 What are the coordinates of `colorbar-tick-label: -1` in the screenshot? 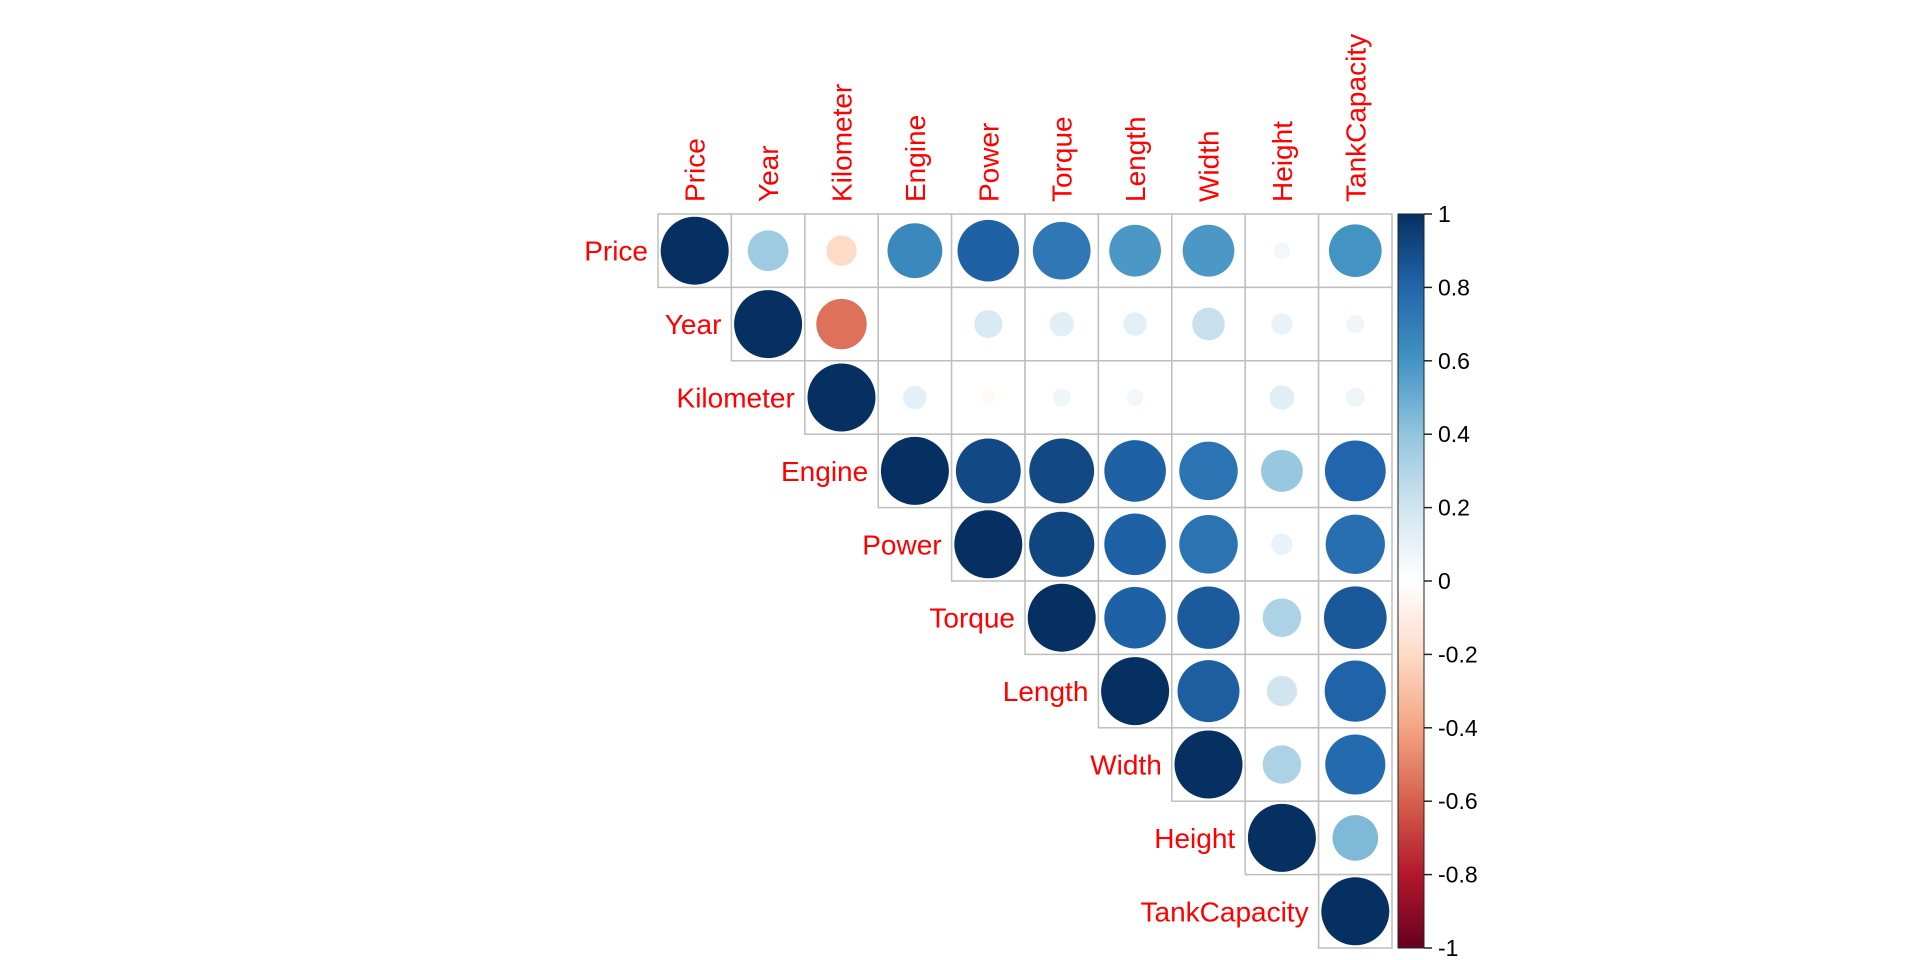 It's located at (1448, 947).